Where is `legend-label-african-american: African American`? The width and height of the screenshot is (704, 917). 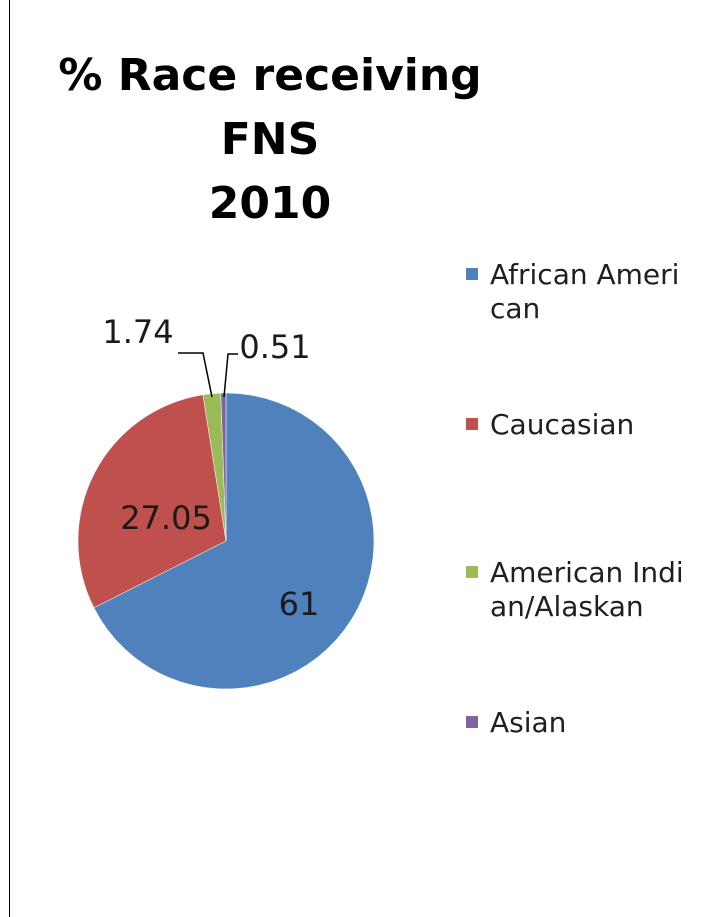 legend-label-african-american: African American is located at coordinates (585, 291).